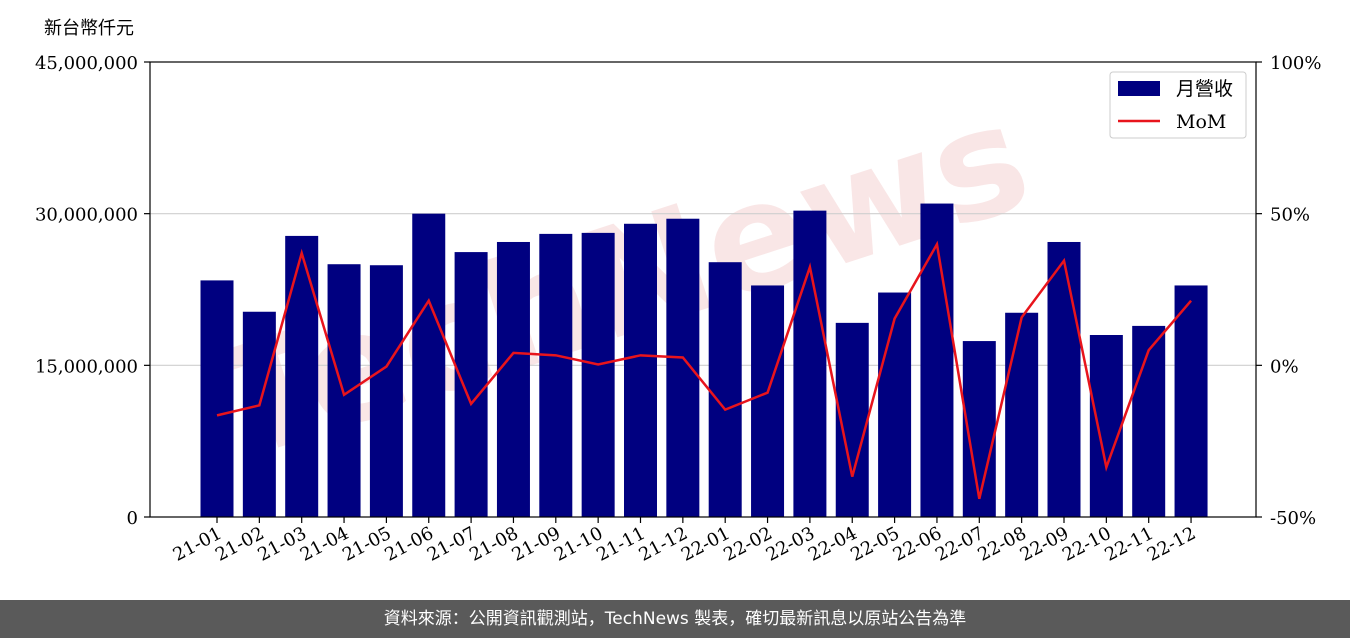 Image resolution: width=1350 pixels, height=638 pixels. Describe the element at coordinates (1201, 122) in the screenshot. I see `legend-label-mom: MoM` at that location.